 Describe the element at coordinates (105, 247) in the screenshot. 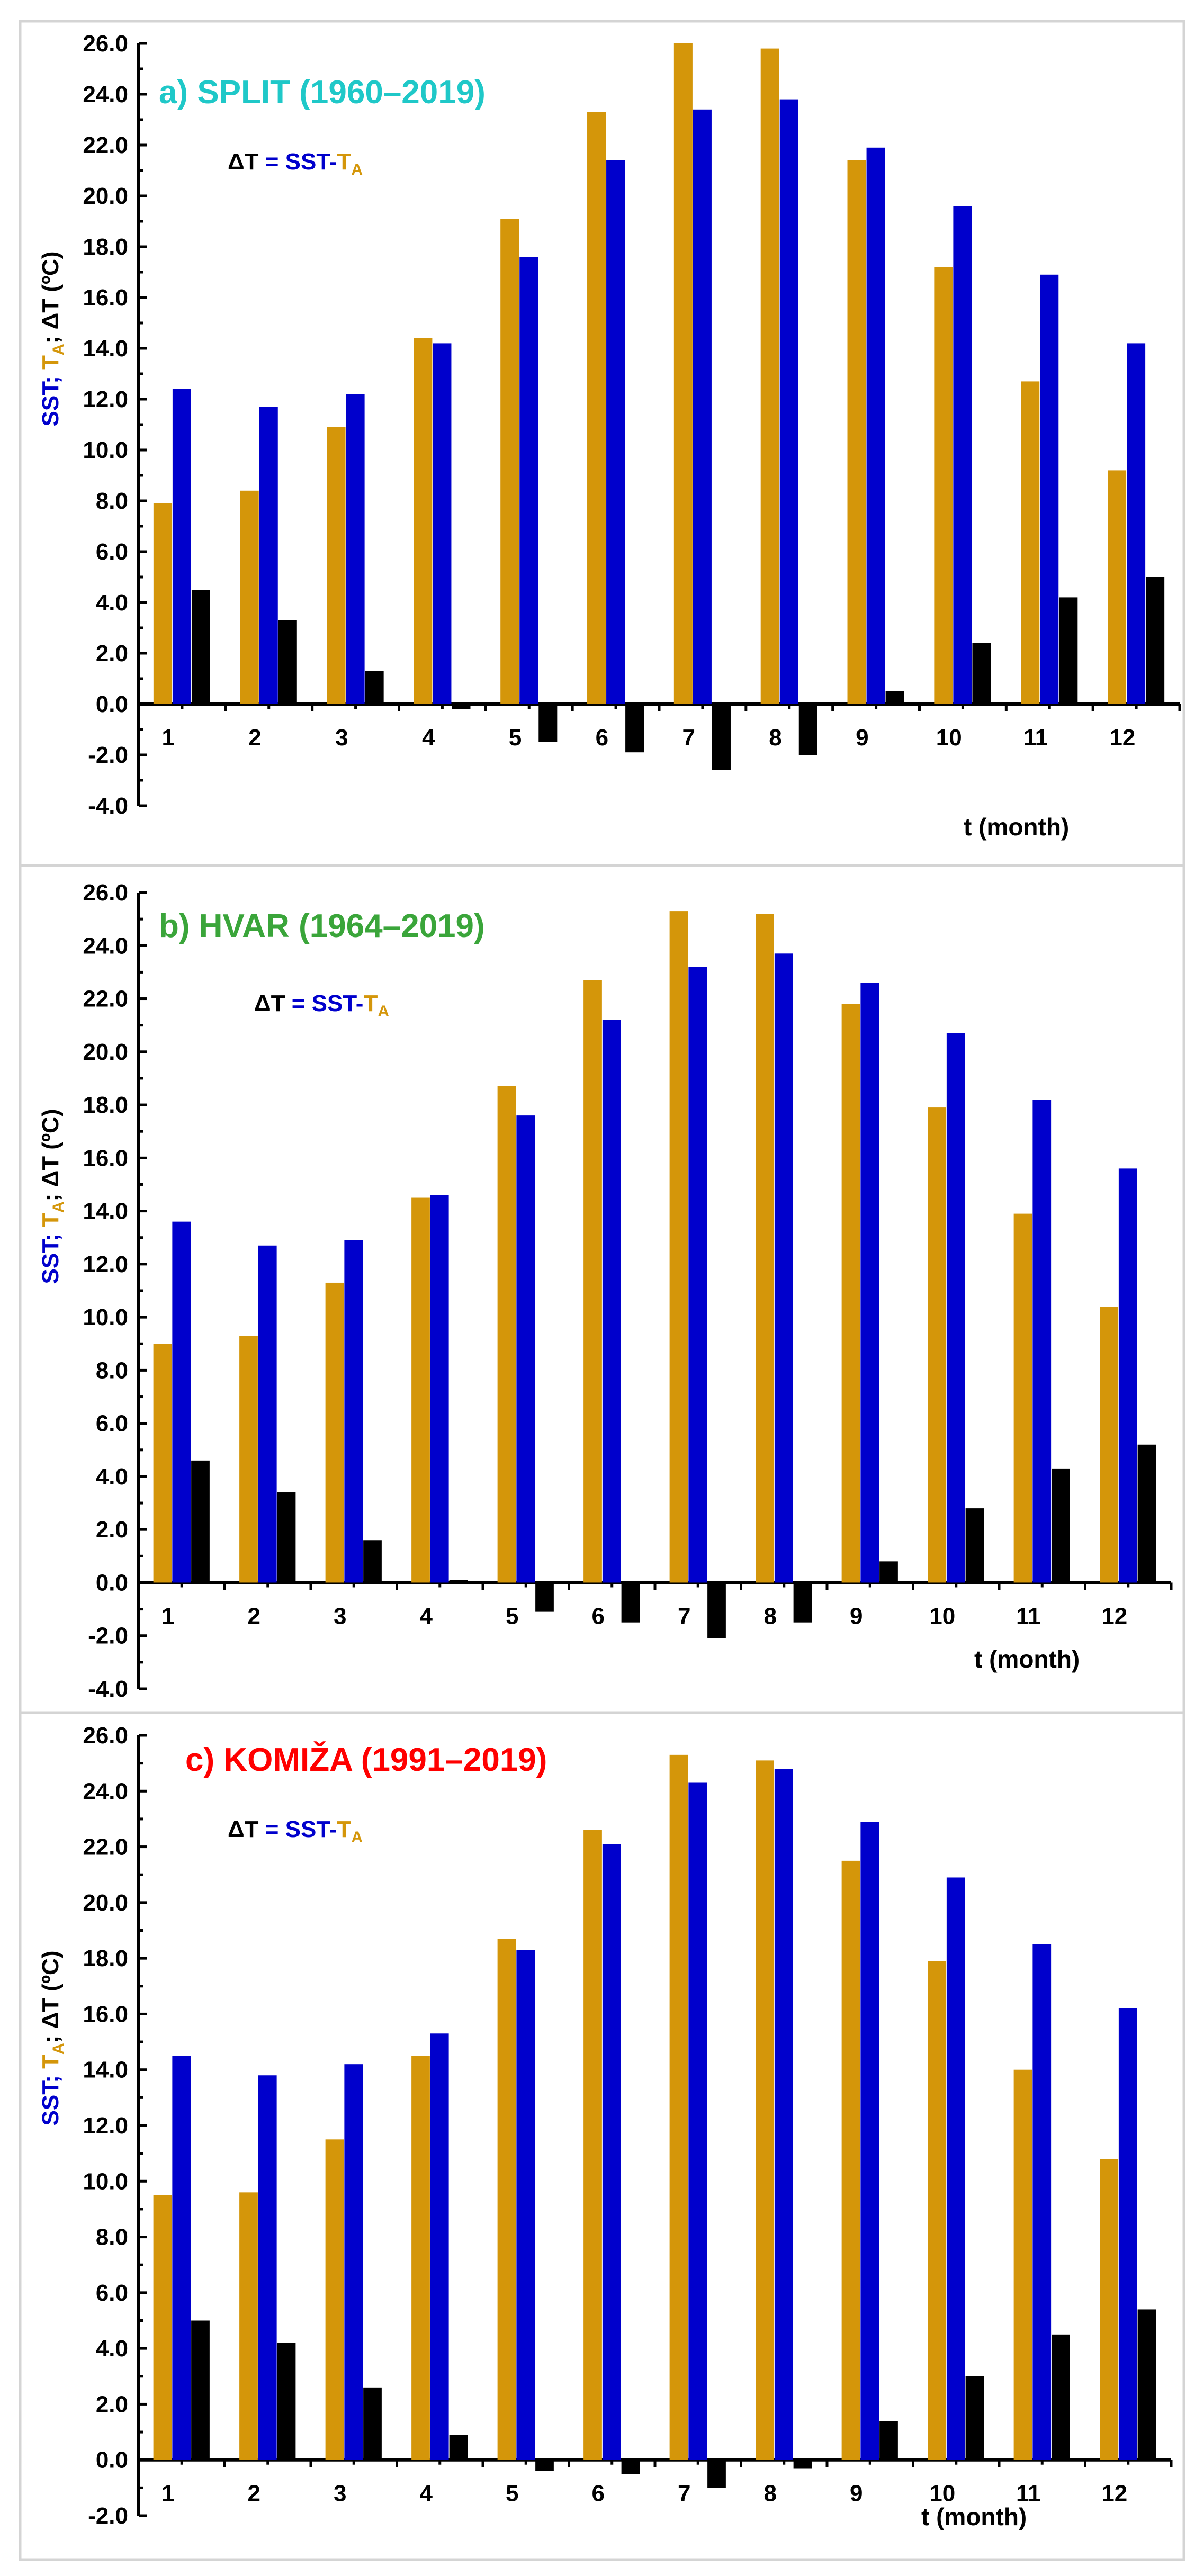

I see `y-tick-label: 18.0` at that location.